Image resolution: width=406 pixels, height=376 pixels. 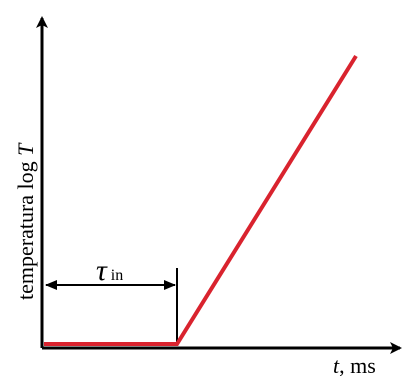 I want to click on y-axis-label: temperatura log T, so click(x=25, y=221).